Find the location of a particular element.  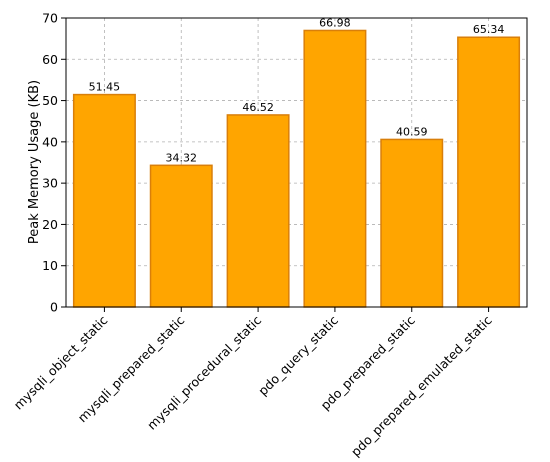

bar-pdo-prepared-static is located at coordinates (412, 223).